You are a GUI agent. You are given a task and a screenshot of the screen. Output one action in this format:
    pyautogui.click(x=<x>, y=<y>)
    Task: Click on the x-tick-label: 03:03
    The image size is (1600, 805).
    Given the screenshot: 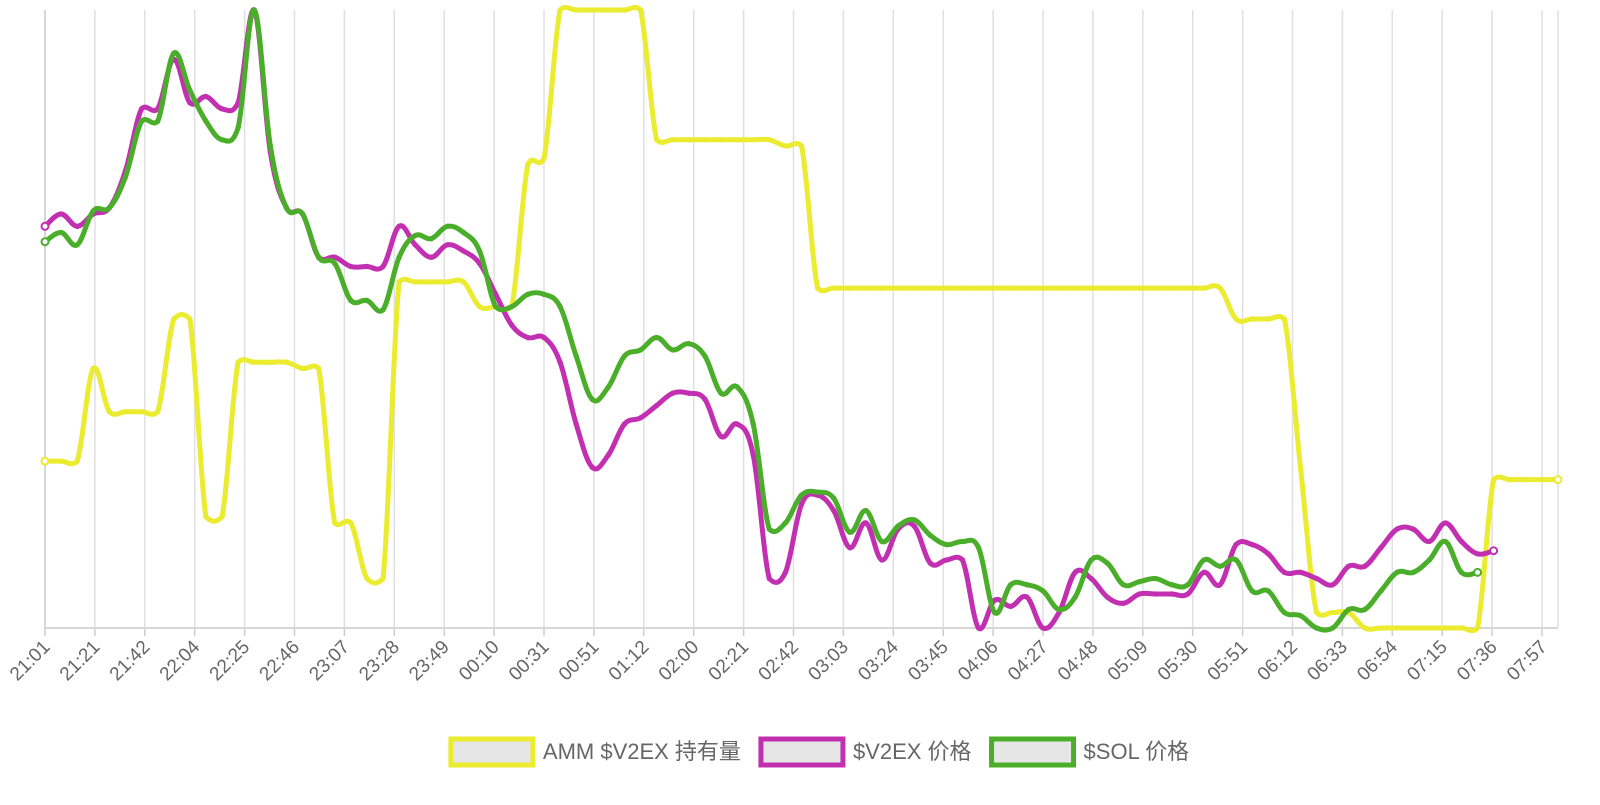 What is the action you would take?
    pyautogui.click(x=828, y=661)
    